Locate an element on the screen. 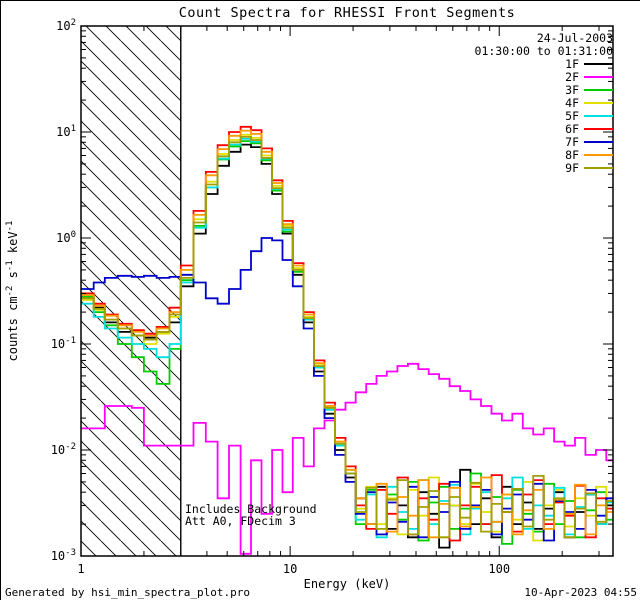 This screenshot has height=600, width=640. legend-label-9F: 9F is located at coordinates (572, 168).